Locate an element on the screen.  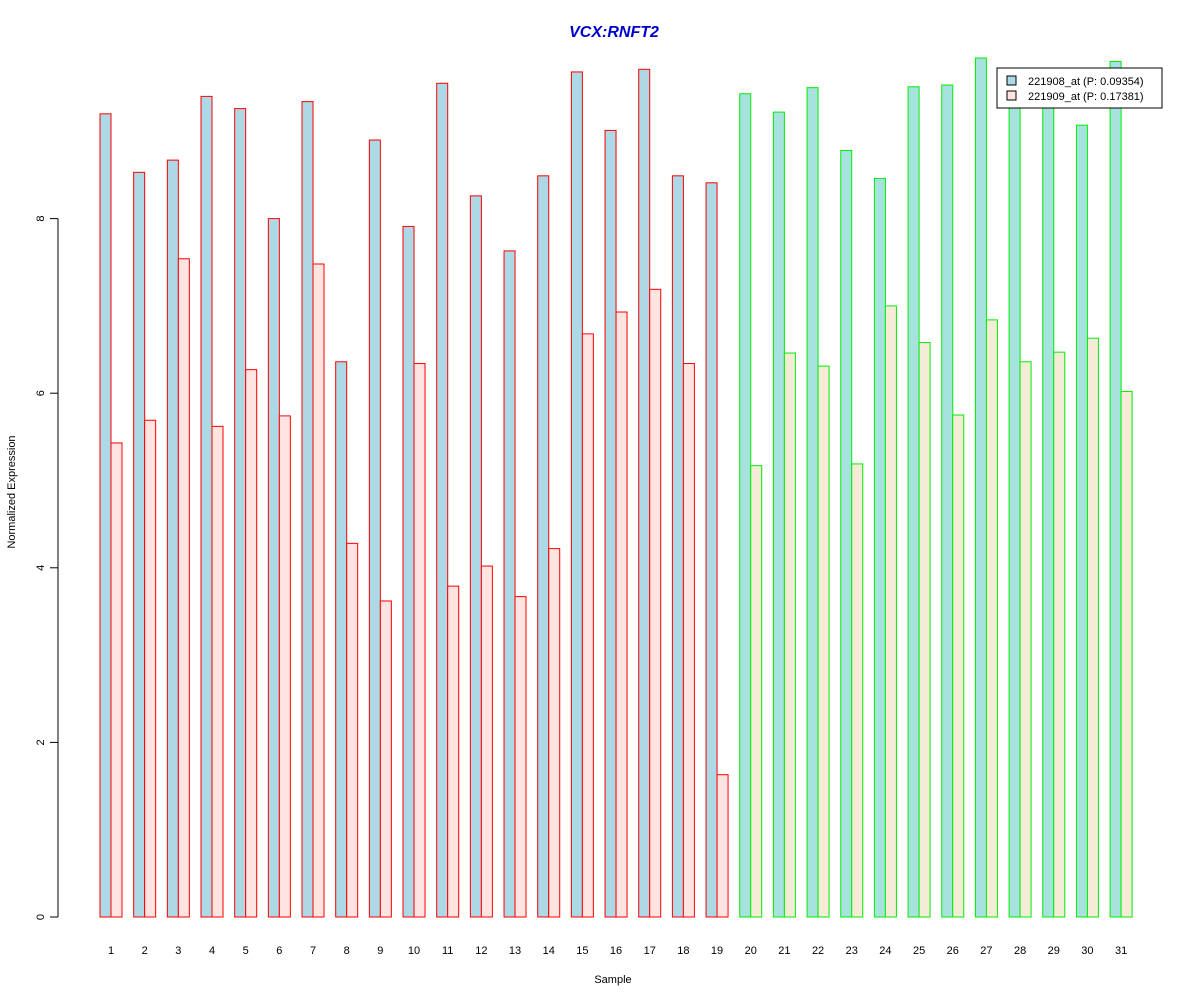
x-tick-label: 19 is located at coordinates (717, 951).